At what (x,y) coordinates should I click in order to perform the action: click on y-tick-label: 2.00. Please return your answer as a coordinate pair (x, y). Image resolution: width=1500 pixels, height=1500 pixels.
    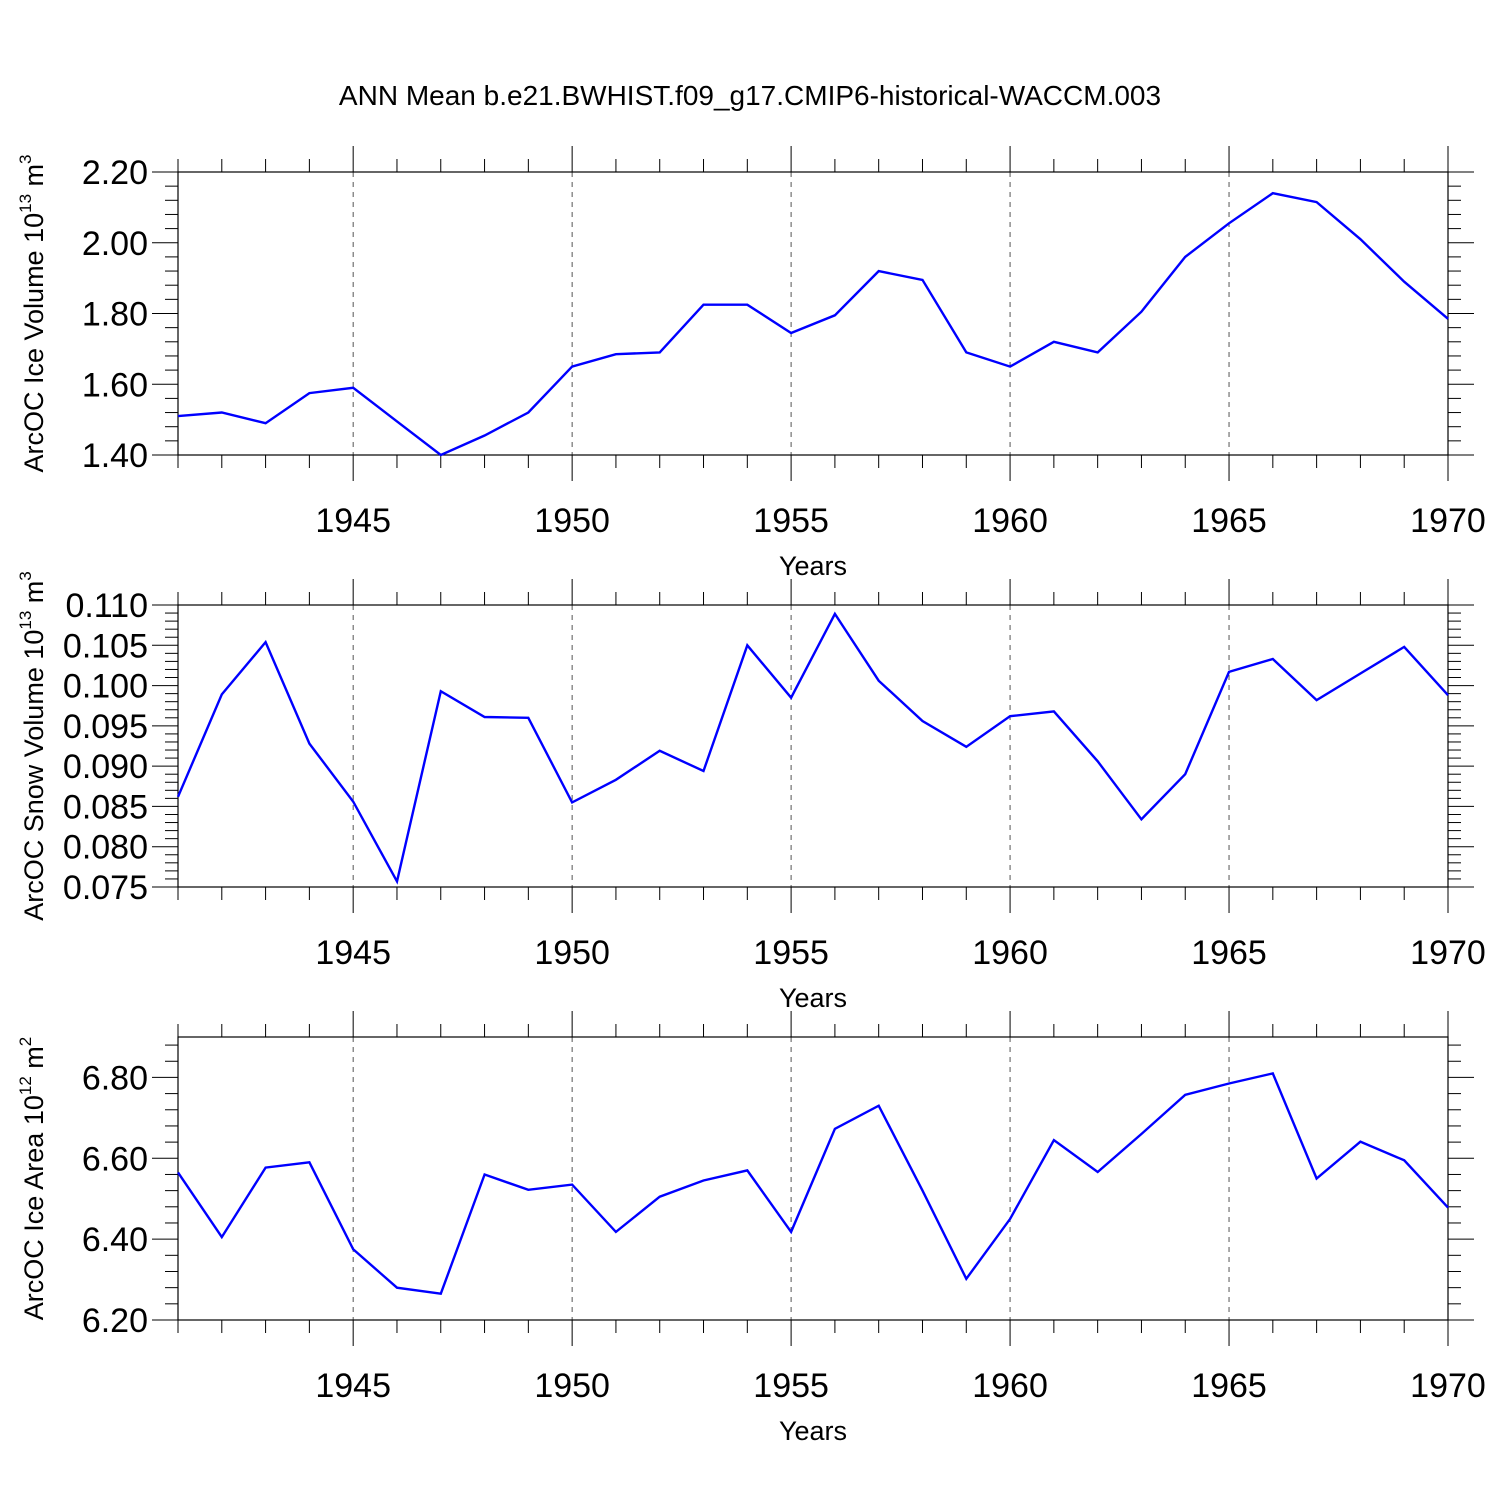
    Looking at the image, I should click on (115, 244).